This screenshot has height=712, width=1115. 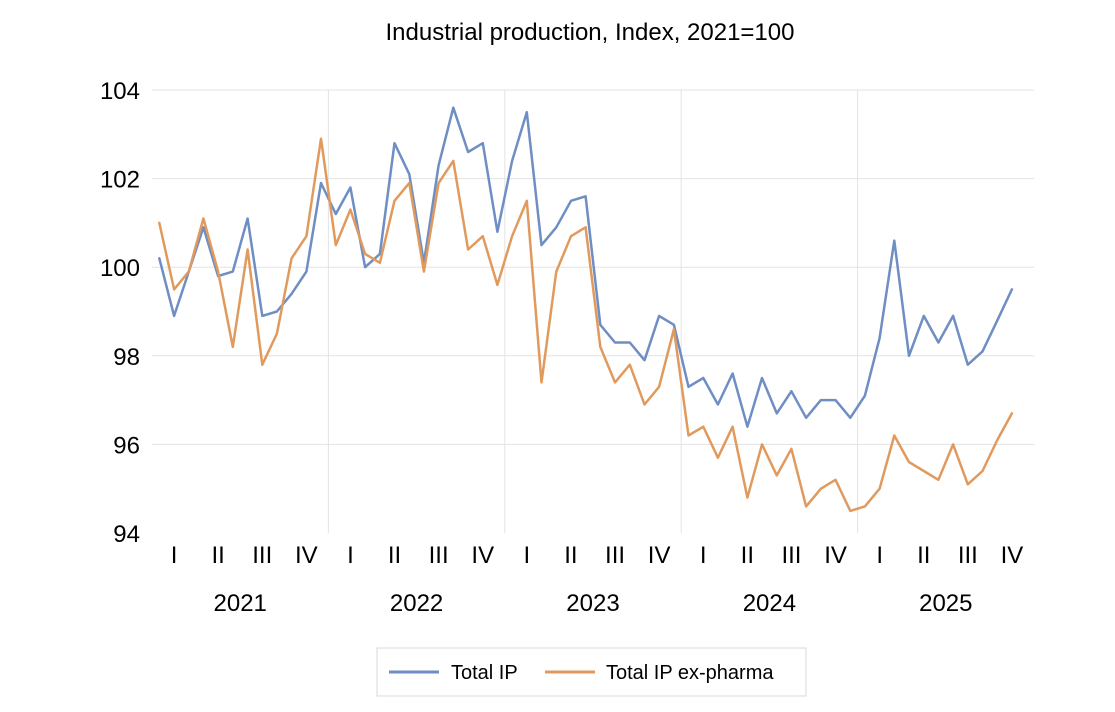 I want to click on y-tick-label: 102, so click(x=120, y=180).